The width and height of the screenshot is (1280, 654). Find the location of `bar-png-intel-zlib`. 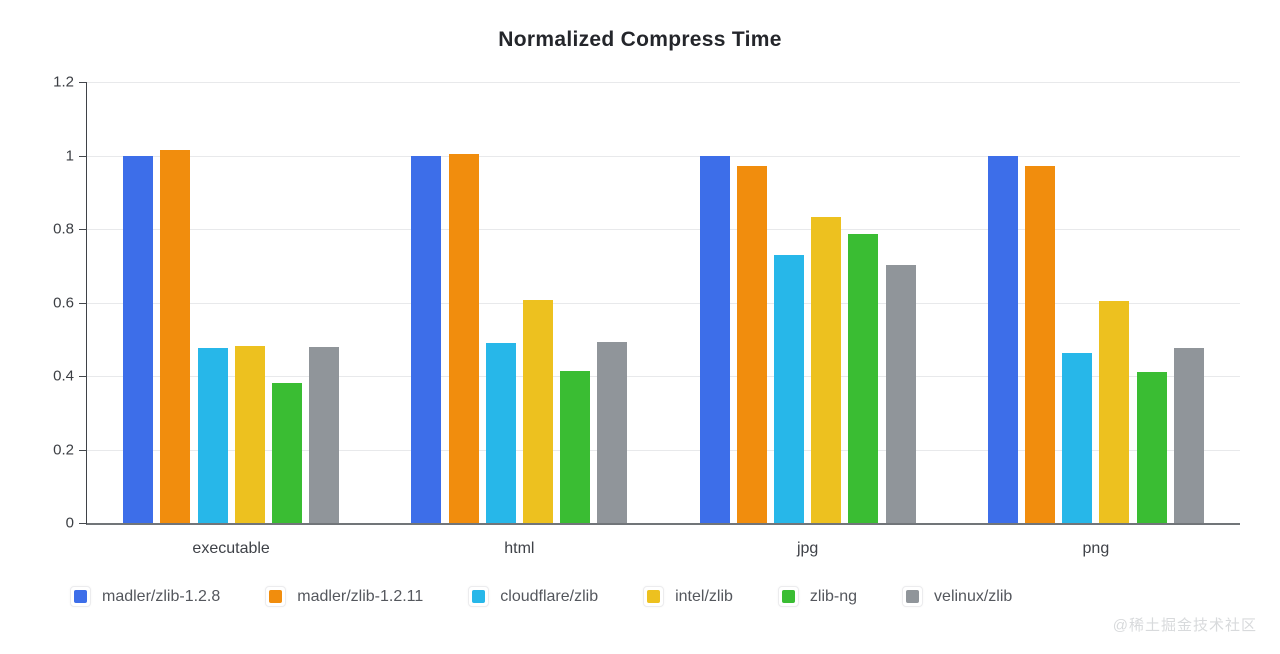

bar-png-intel-zlib is located at coordinates (1114, 411).